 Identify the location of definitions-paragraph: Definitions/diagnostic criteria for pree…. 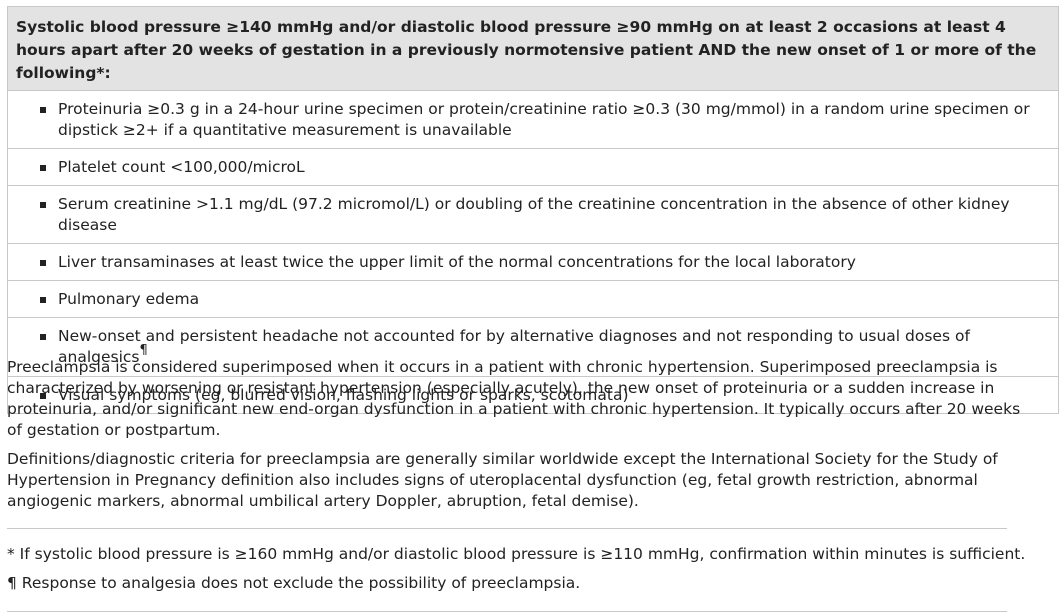
(502, 480).